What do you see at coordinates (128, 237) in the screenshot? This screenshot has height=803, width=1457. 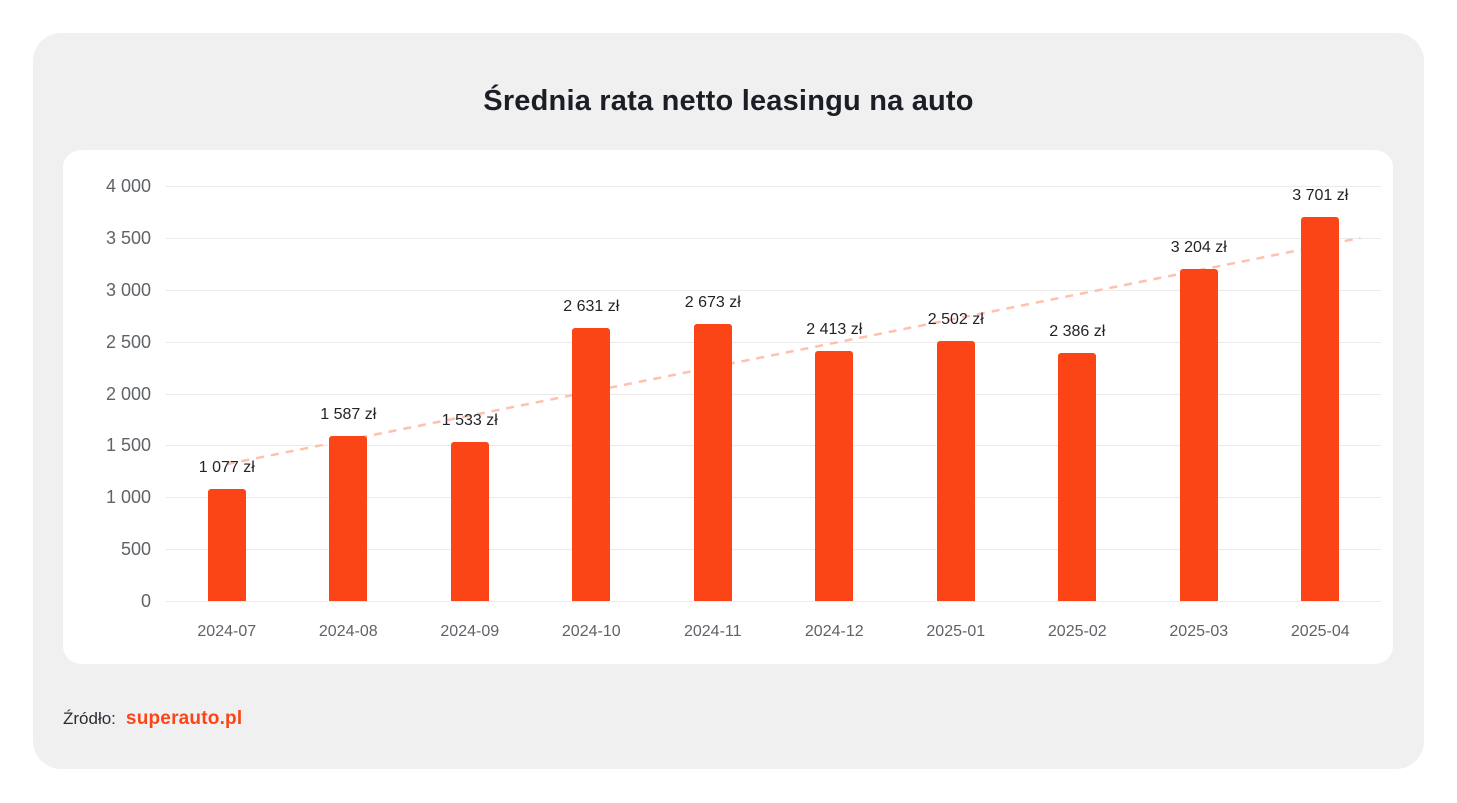 I see `y-axis-tick-label: 3 500` at bounding box center [128, 237].